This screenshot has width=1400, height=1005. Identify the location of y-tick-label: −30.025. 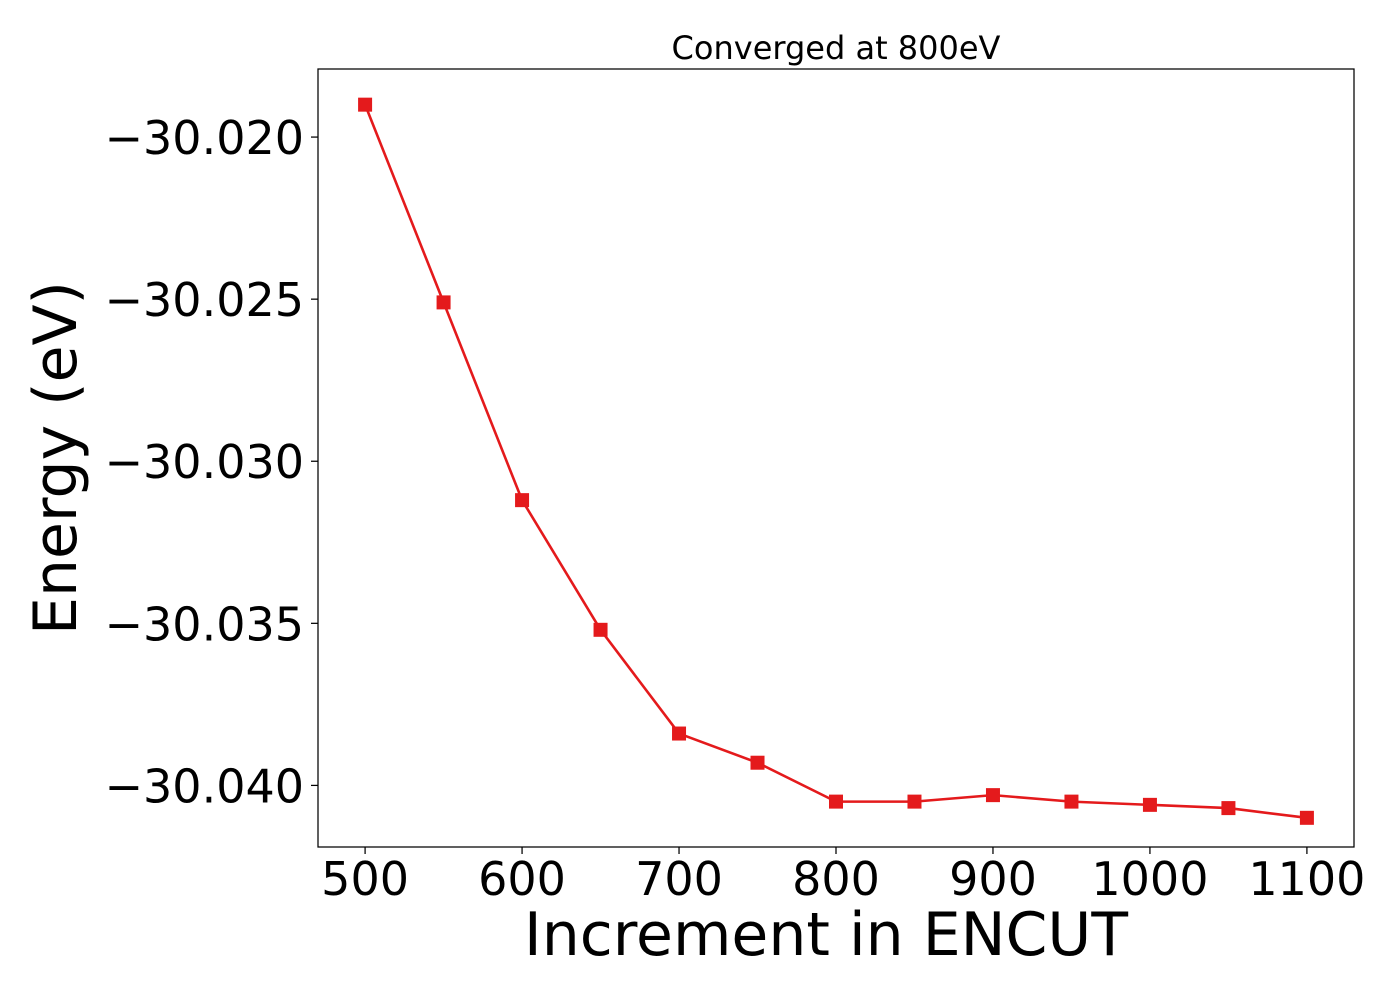
(205, 300).